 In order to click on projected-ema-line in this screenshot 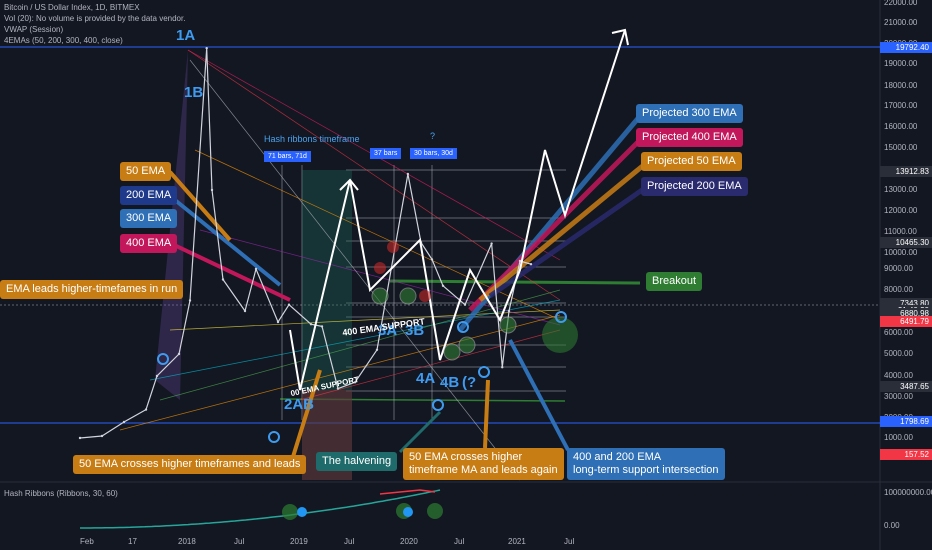, I will do `click(562, 232)`.